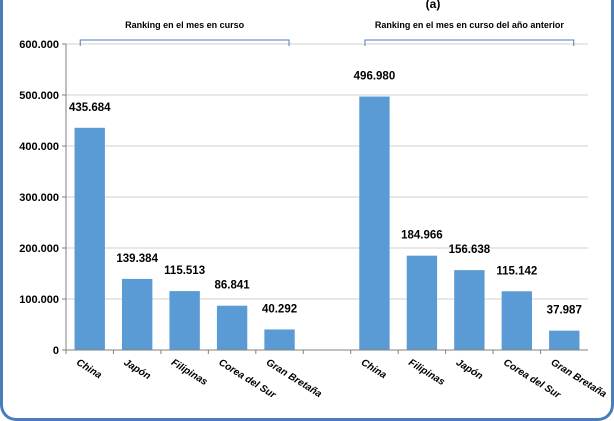 The height and width of the screenshot is (421, 614). I want to click on chart-title: (a), so click(433, 5).